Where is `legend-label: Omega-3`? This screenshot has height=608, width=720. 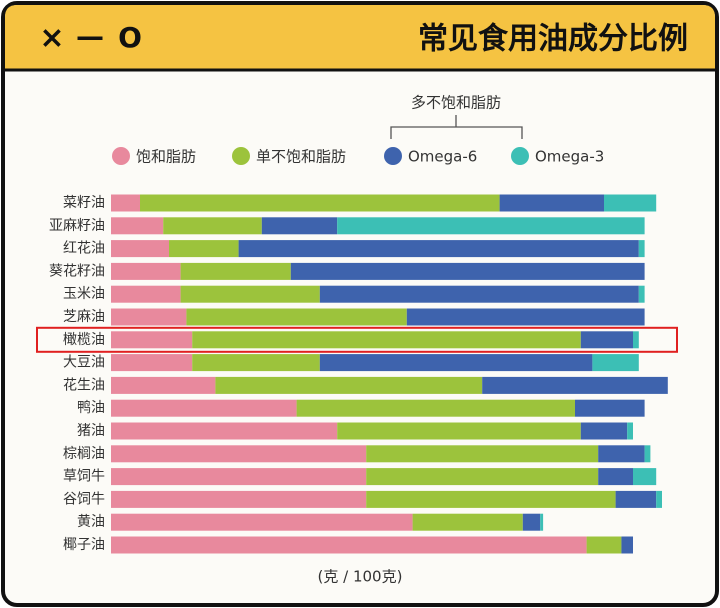
legend-label: Omega-3 is located at coordinates (569, 157).